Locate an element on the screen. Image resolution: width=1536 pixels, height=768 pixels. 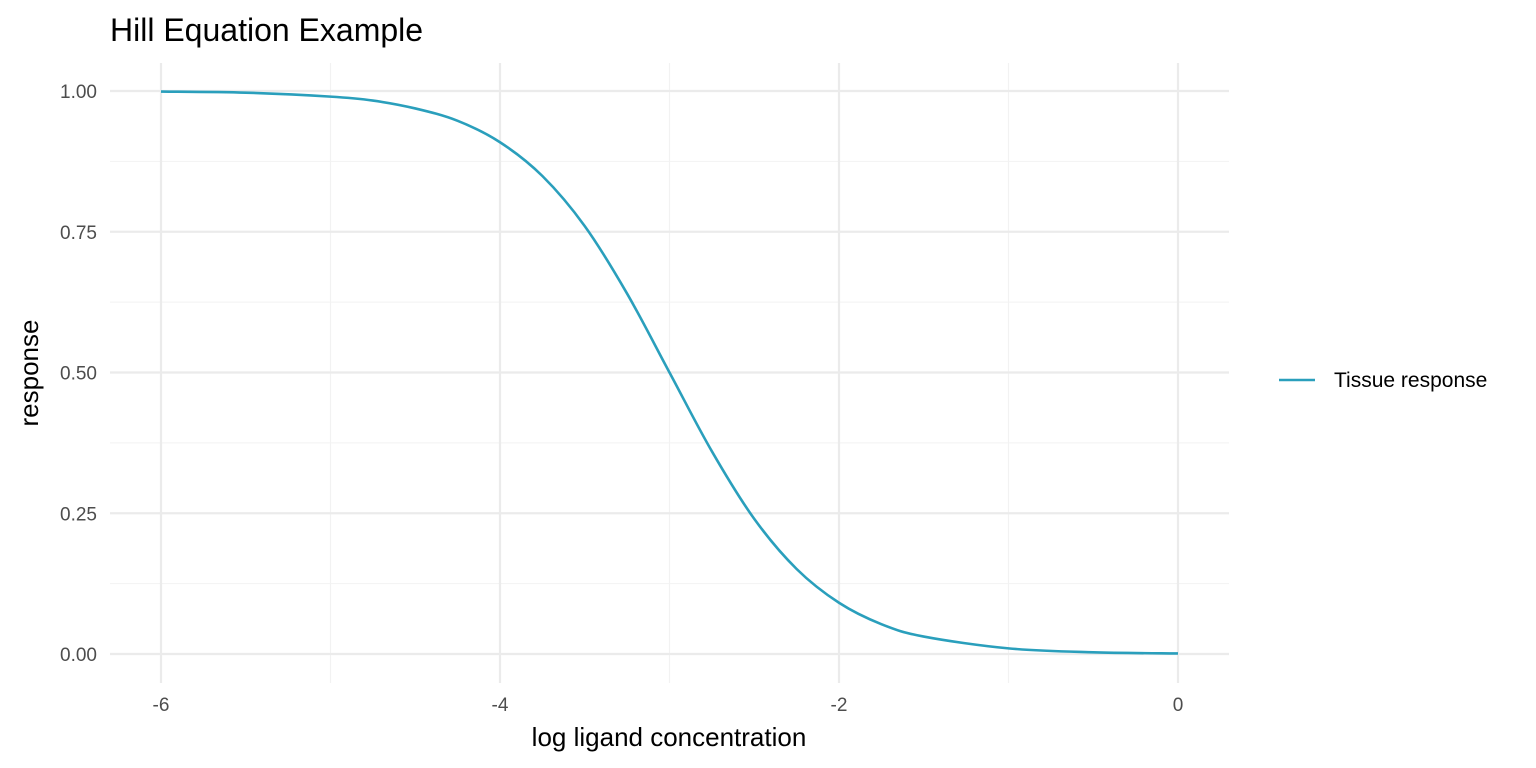
y-axis-tick-labels: 0.00 0.25 0.50 0.75 1.00 is located at coordinates (78, 374).